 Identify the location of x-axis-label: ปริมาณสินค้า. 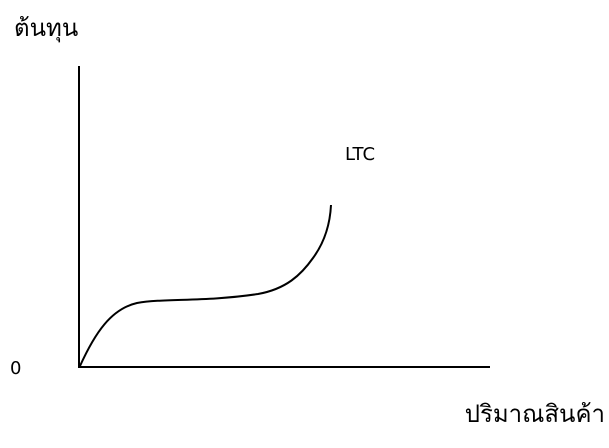
(534, 414).